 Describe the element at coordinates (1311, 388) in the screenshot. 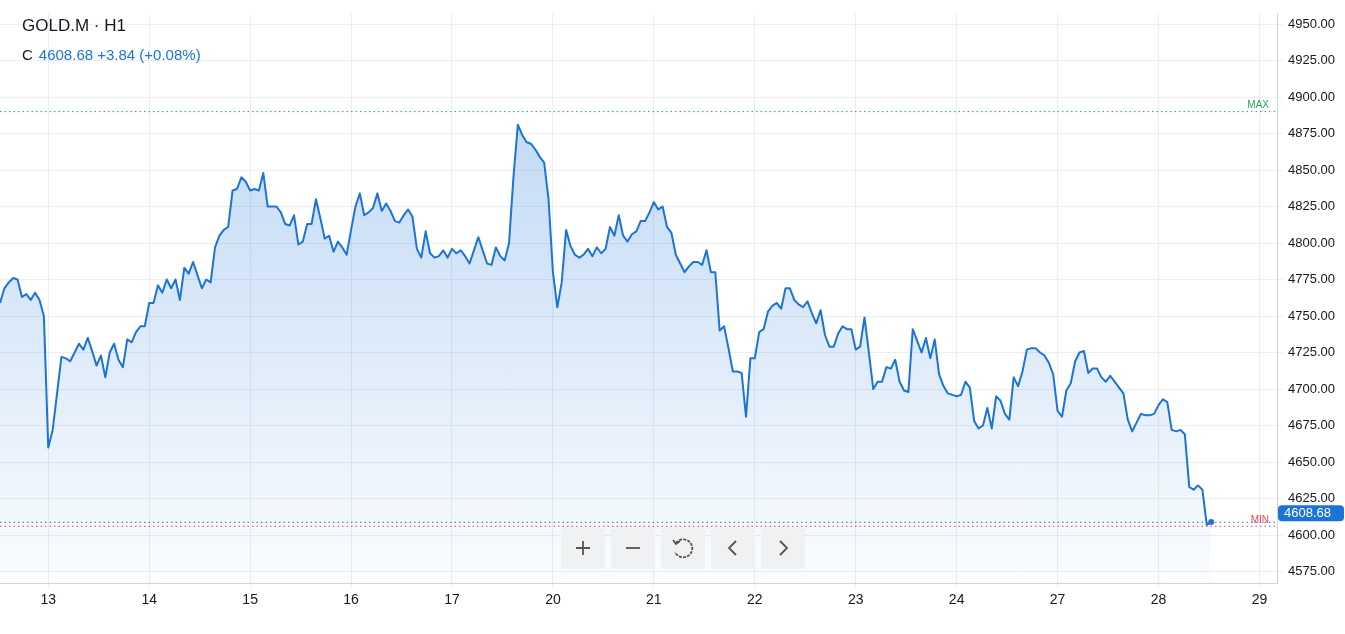

I see `y-tick-label: 4700.00` at that location.